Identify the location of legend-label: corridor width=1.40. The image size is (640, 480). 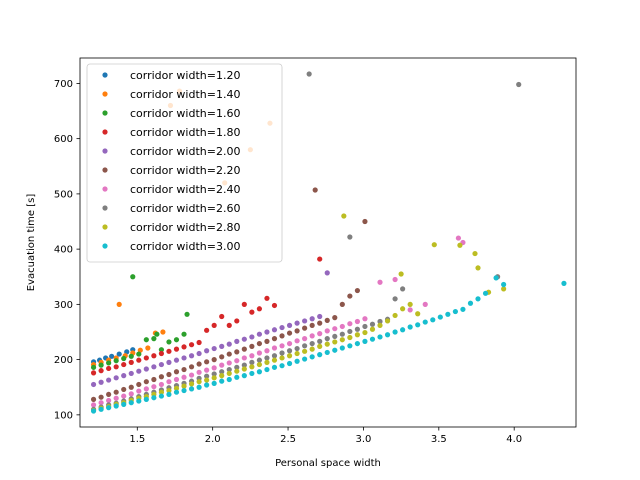
(185, 94).